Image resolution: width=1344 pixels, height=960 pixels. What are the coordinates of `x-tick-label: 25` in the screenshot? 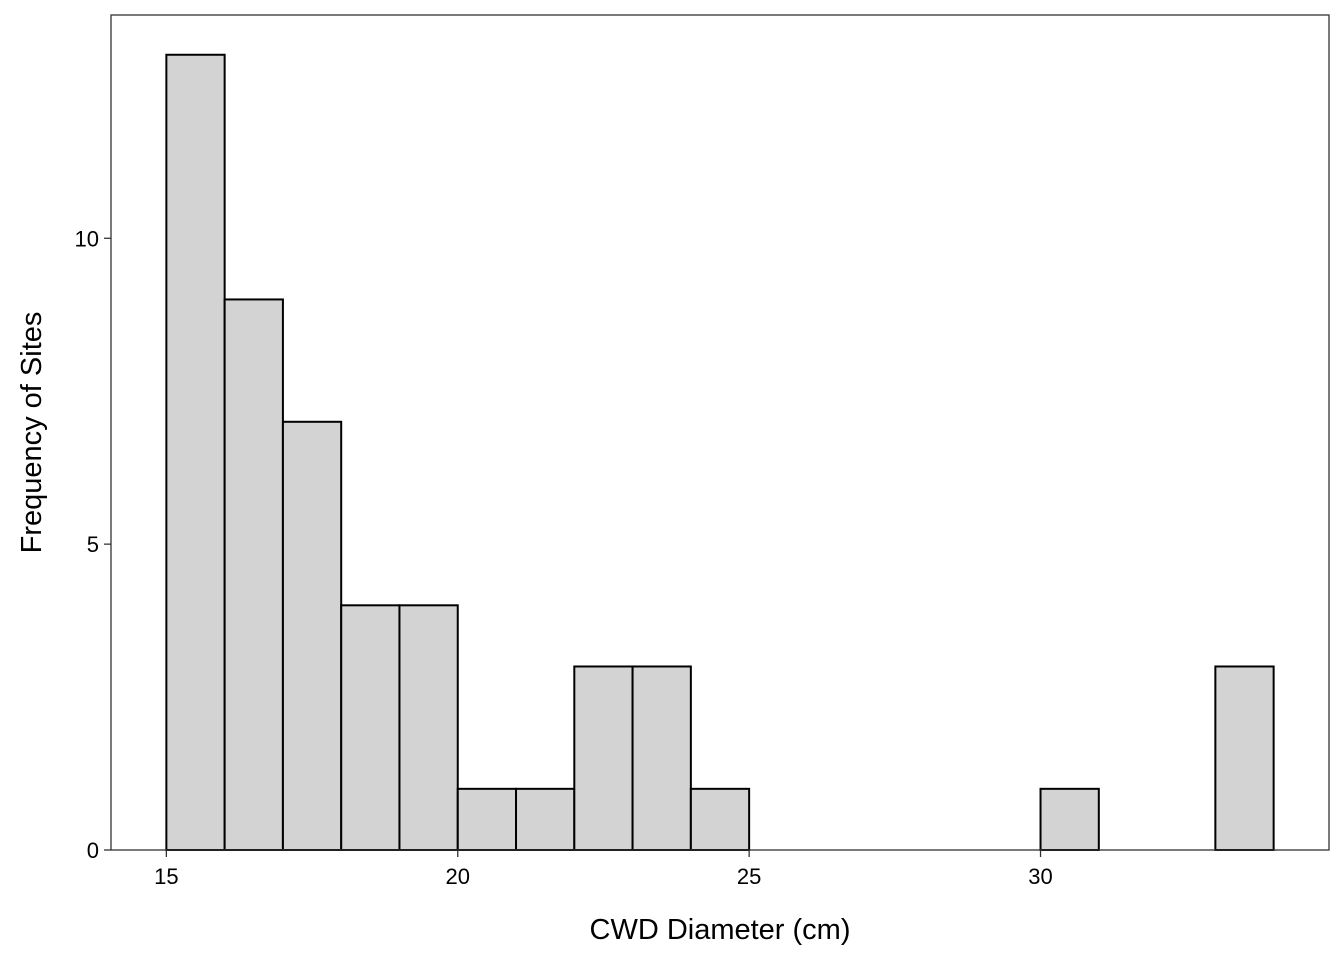 It's located at (749, 876).